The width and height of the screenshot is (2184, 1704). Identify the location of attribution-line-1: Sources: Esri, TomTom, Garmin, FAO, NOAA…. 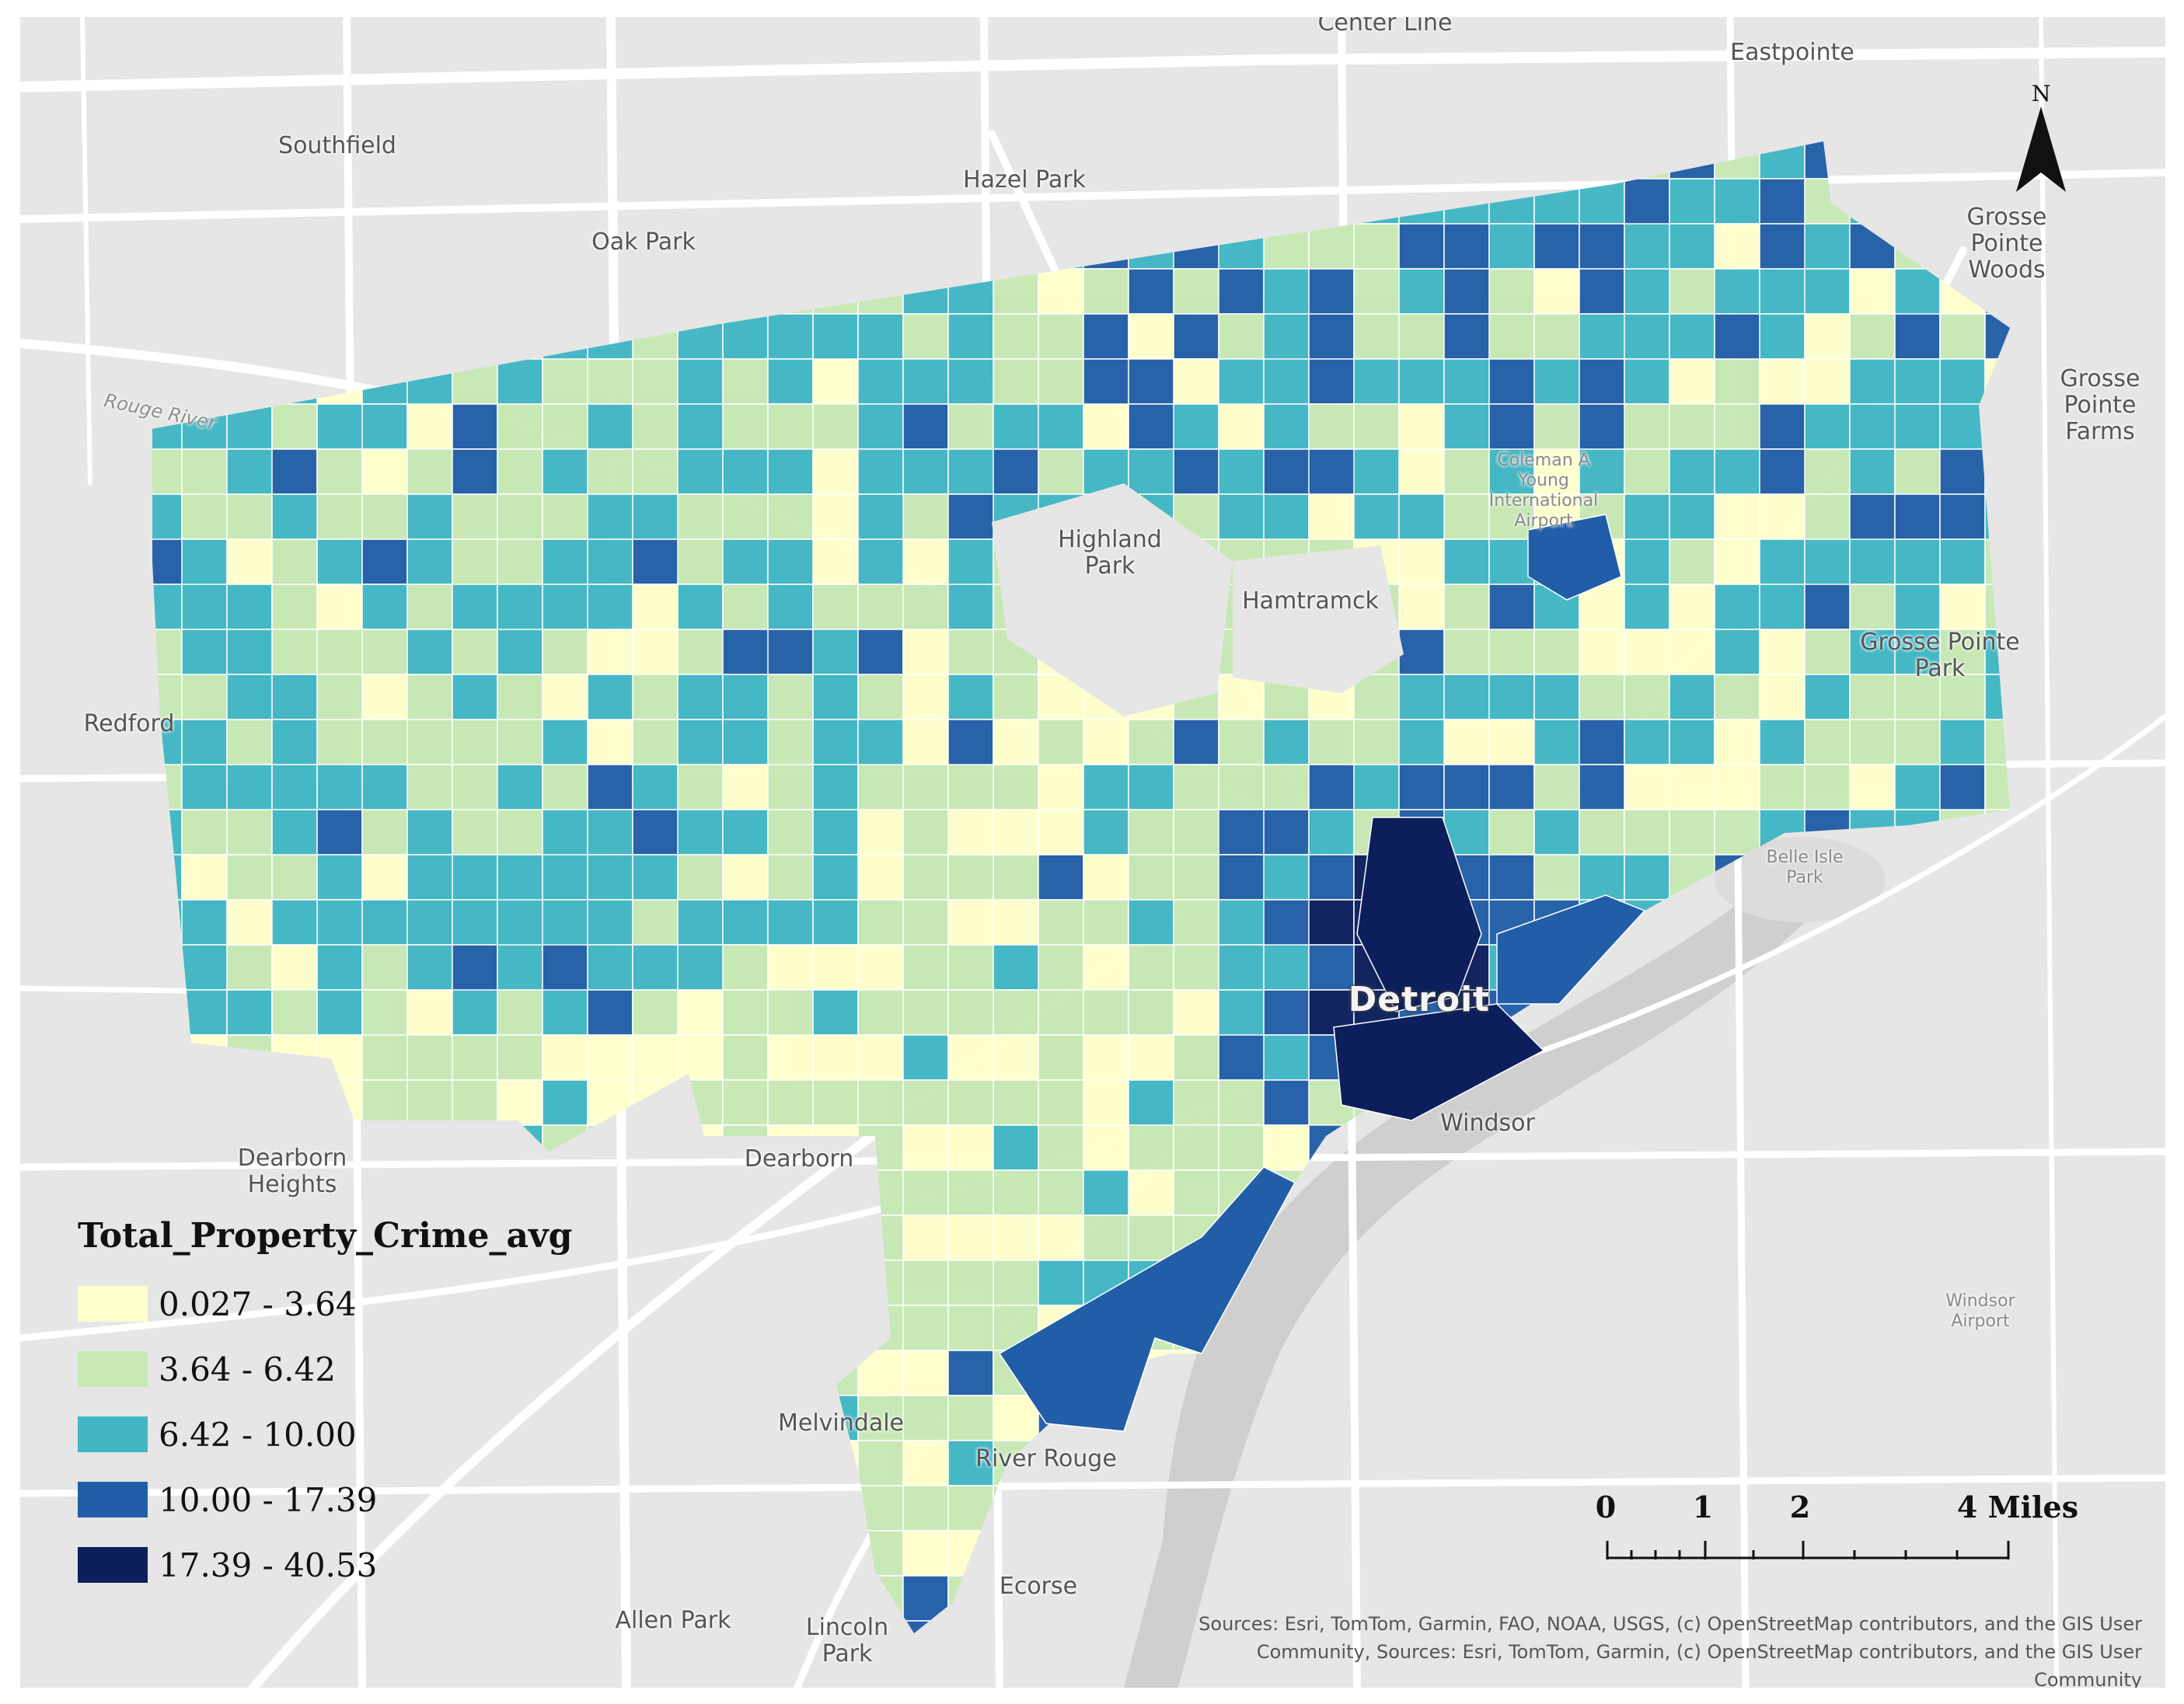
(1670, 1624).